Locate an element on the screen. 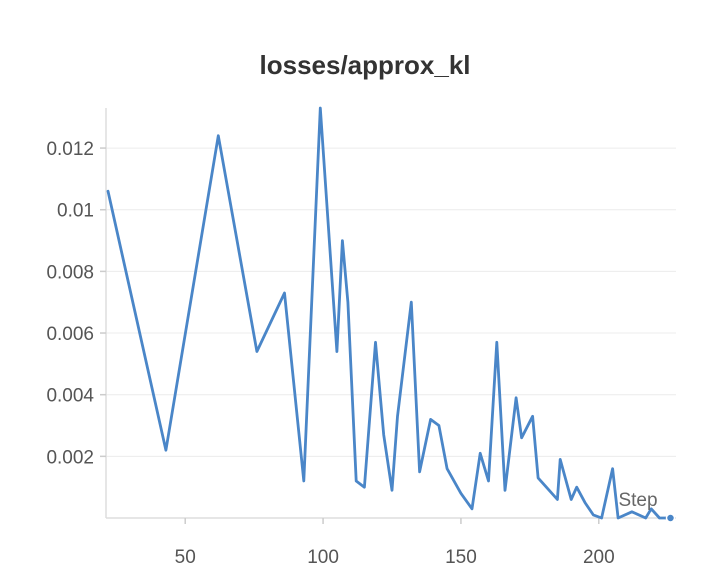  x-axis-title: Step is located at coordinates (637, 500).